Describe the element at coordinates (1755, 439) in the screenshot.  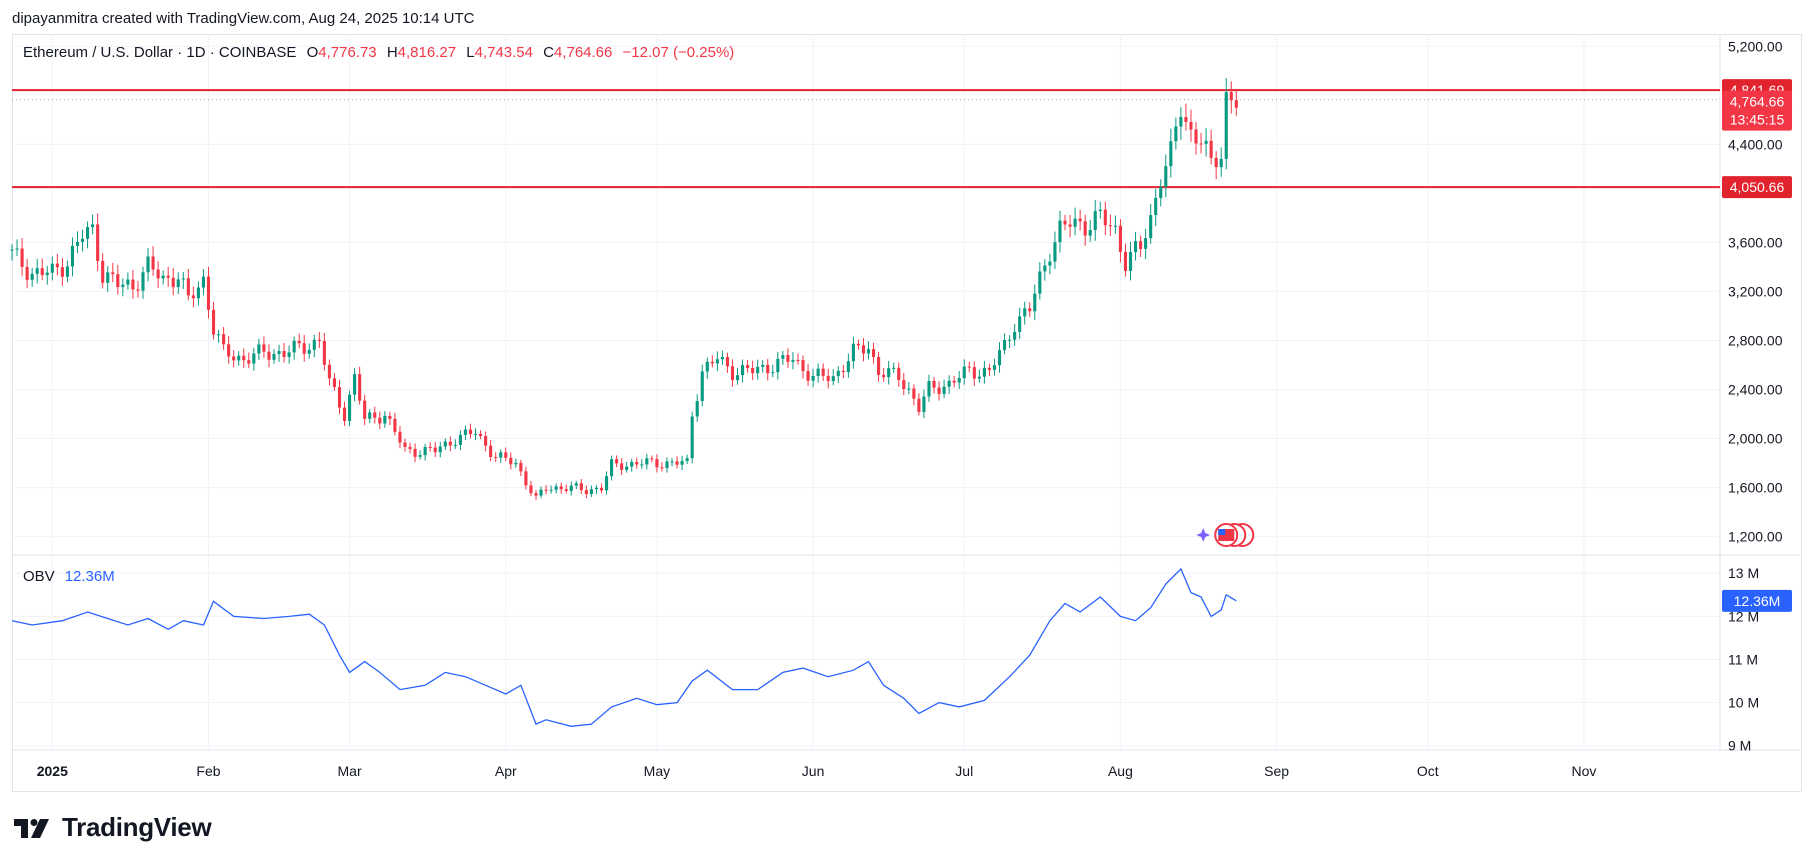
I see `price-tick-label: 2,000.00` at that location.